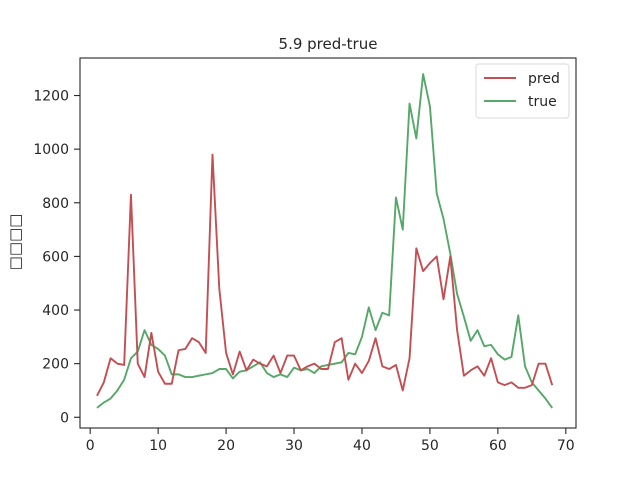 This screenshot has height=480, width=640. Describe the element at coordinates (362, 446) in the screenshot. I see `x-tick-label: 40` at that location.